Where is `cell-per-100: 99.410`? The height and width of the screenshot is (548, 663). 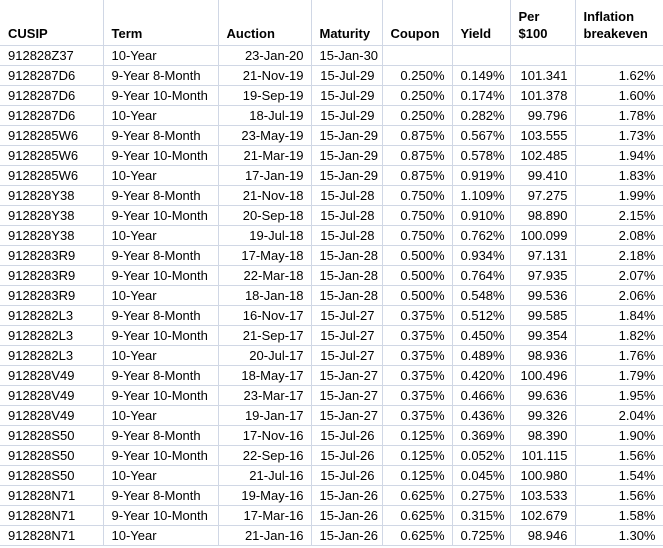
cell-per-100: 99.410 is located at coordinates (543, 175).